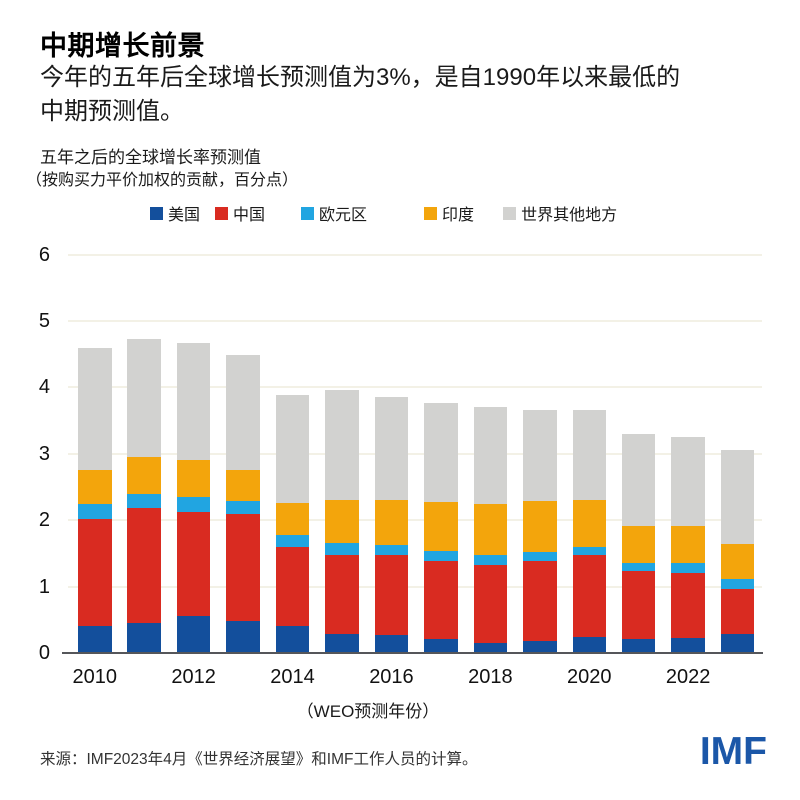 This screenshot has height=800, width=800. I want to click on bar-2018-segment-us, so click(490, 648).